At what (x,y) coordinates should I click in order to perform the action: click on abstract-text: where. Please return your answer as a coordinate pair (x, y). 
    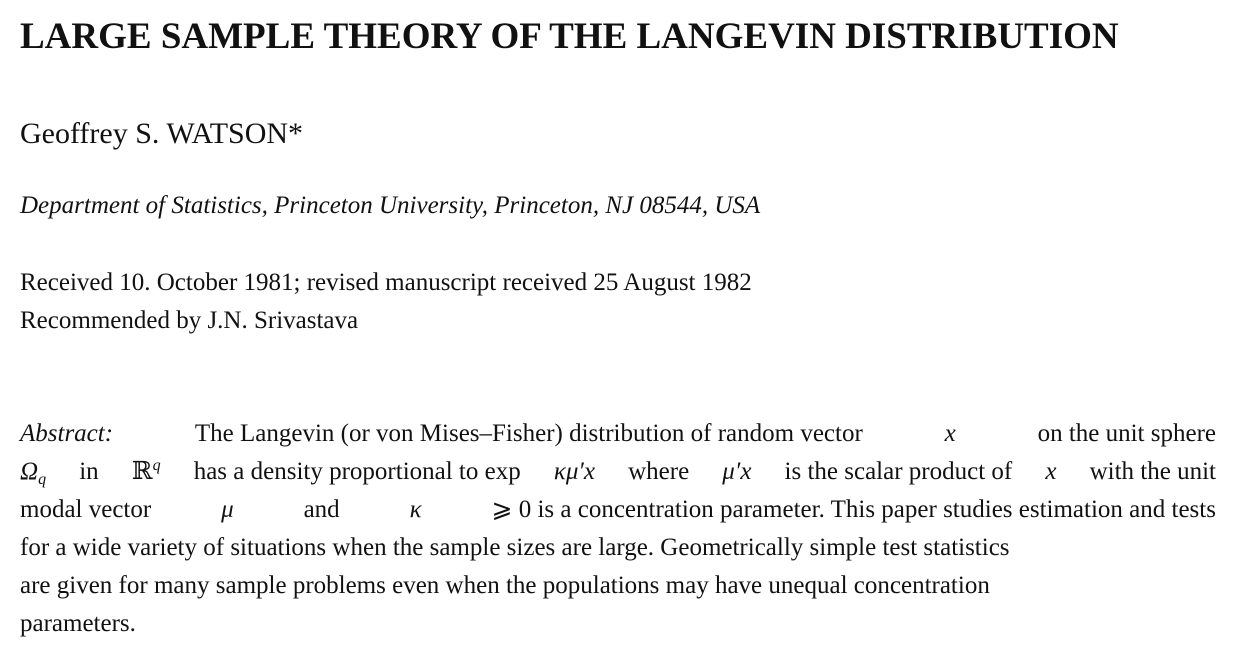
    Looking at the image, I should click on (659, 471).